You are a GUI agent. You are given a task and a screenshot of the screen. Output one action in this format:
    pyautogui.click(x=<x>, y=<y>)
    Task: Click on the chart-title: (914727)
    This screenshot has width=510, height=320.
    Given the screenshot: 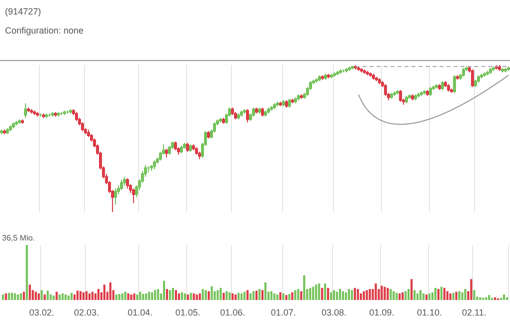 What is the action you would take?
    pyautogui.click(x=23, y=11)
    